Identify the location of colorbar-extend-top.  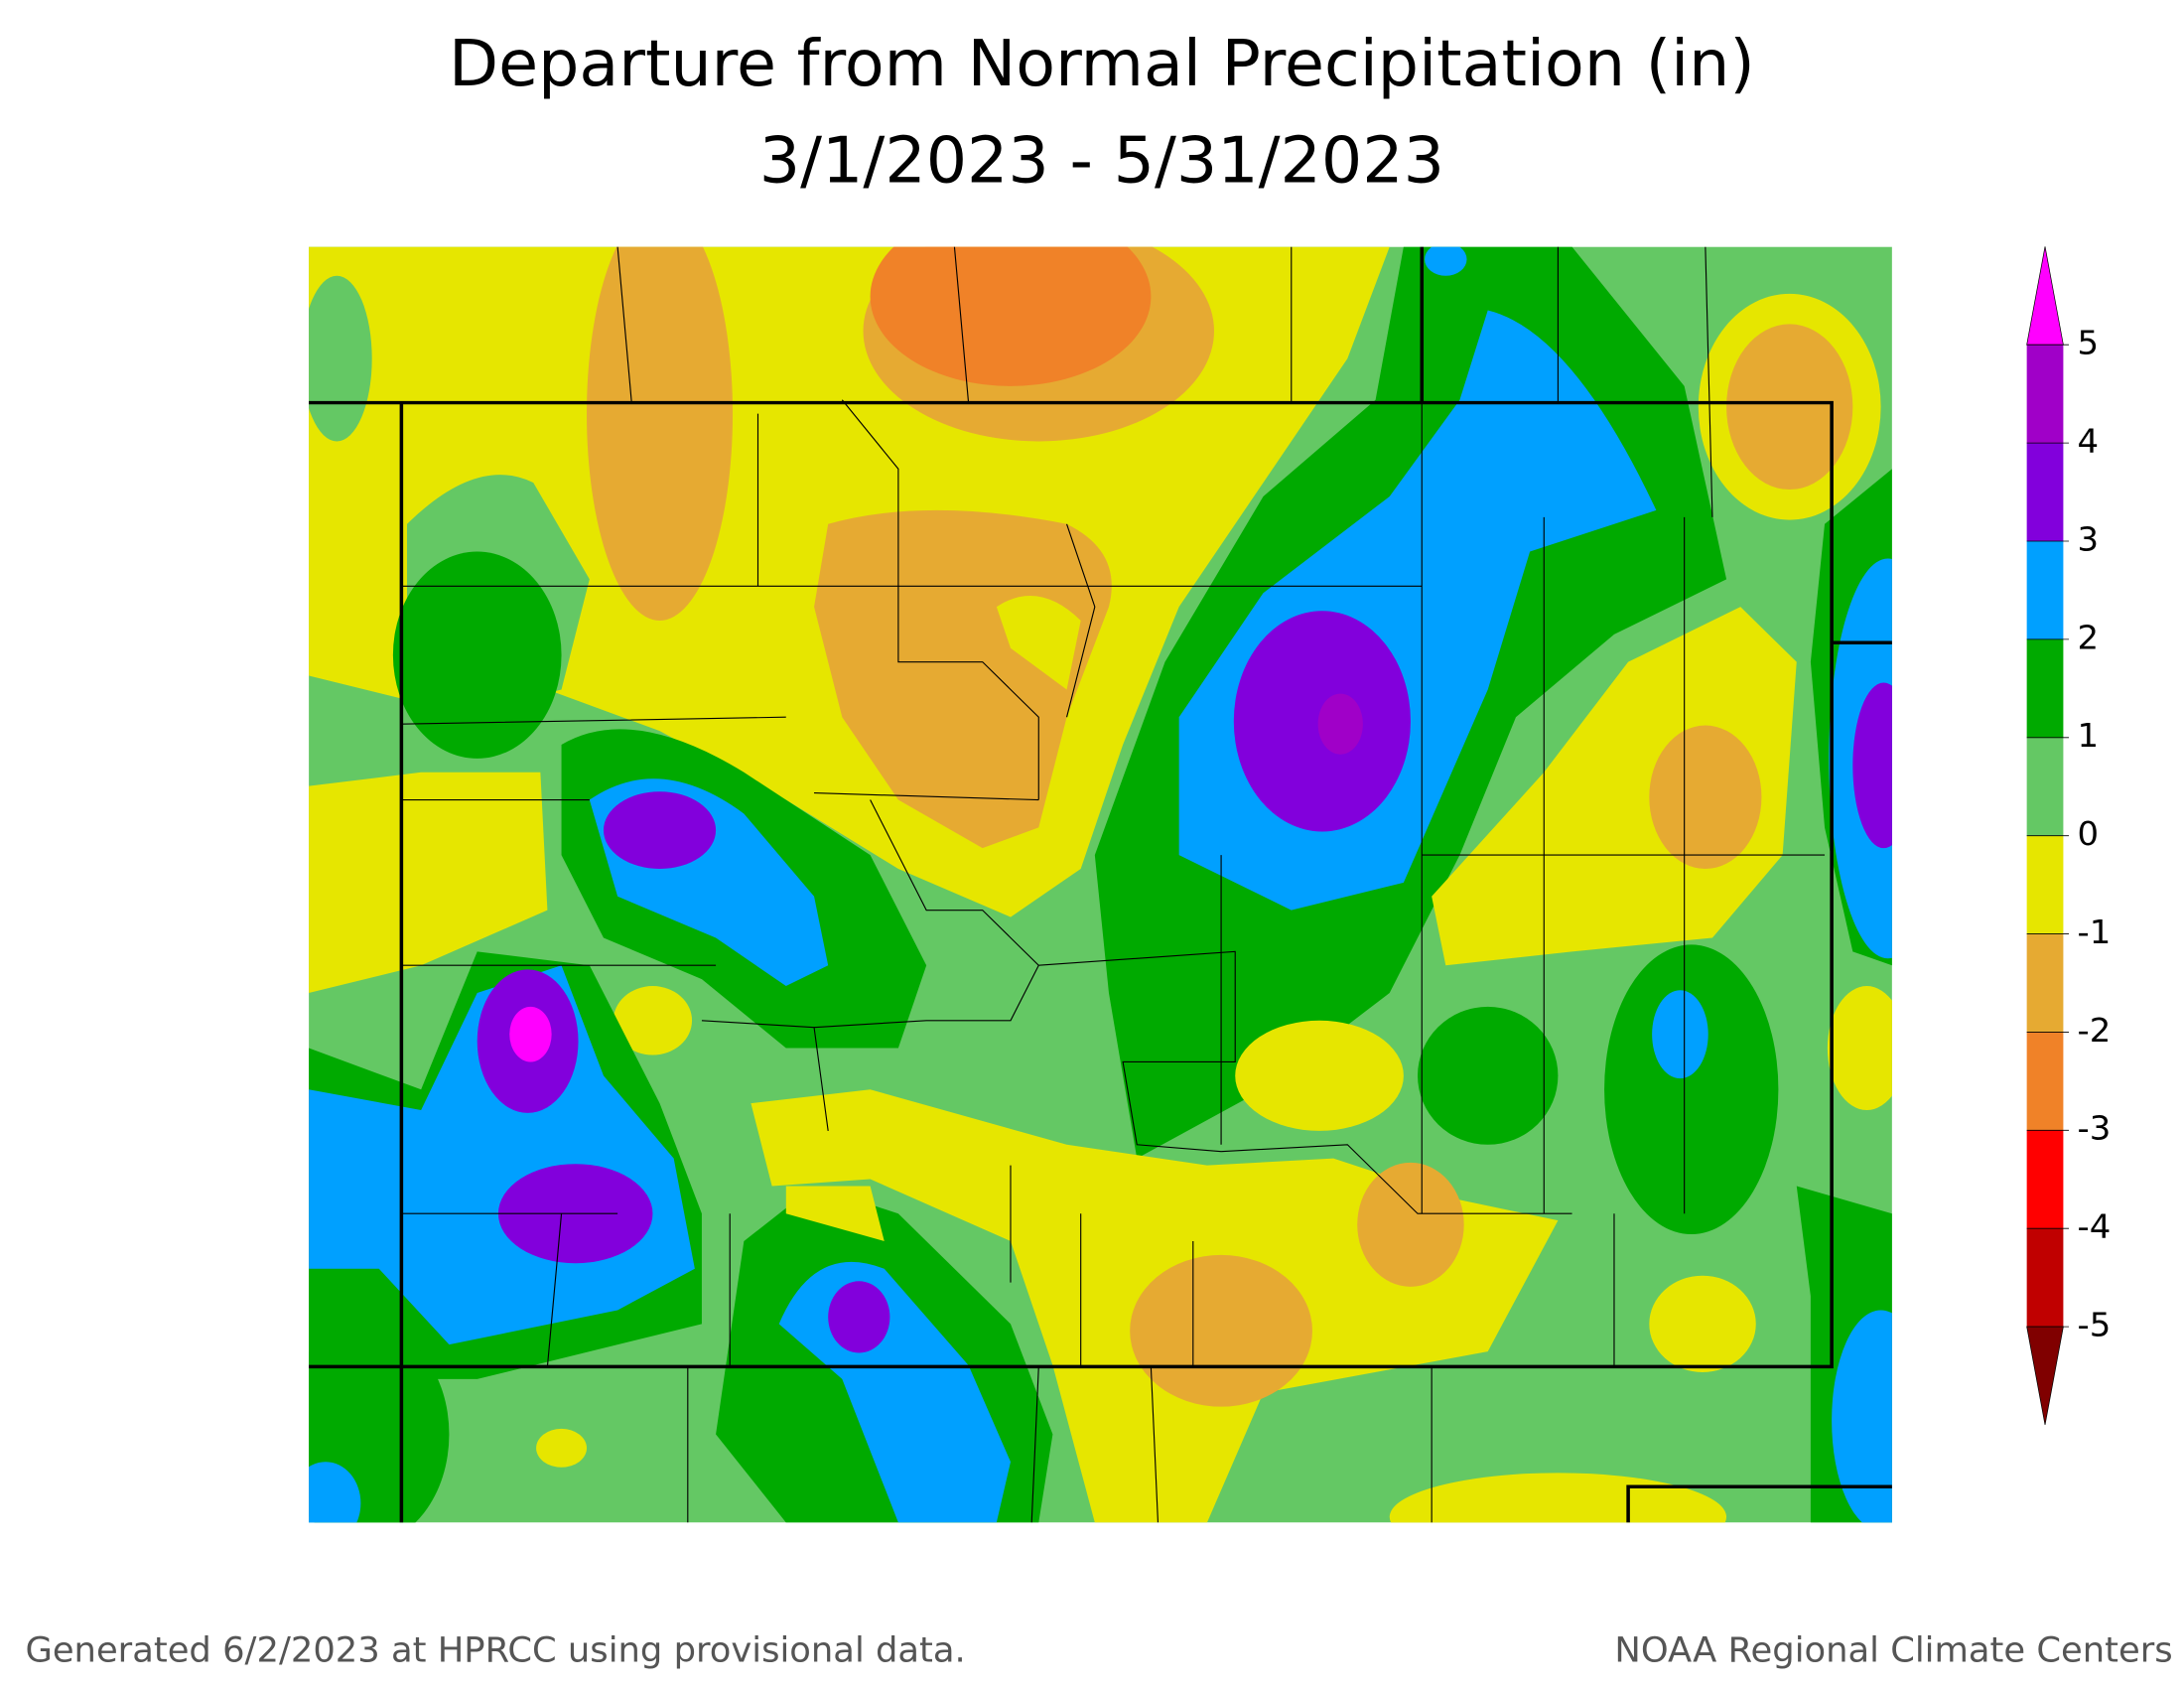
(2045, 296).